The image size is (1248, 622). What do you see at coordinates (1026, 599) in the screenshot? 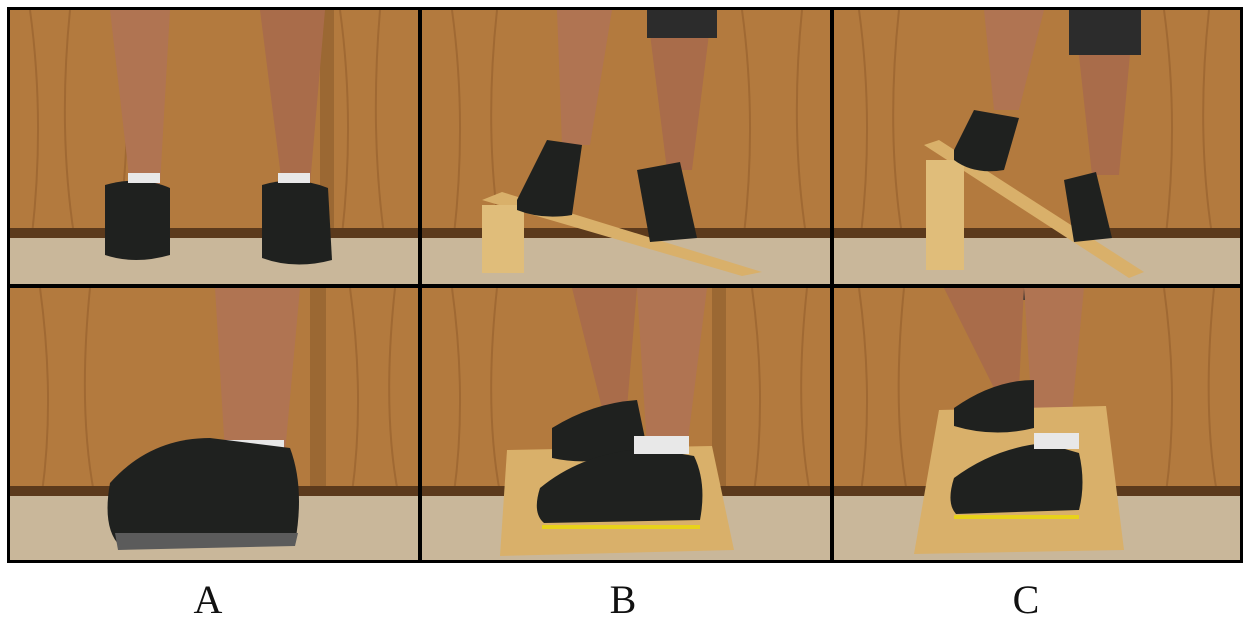
I see `column-label-c: C` at bounding box center [1026, 599].